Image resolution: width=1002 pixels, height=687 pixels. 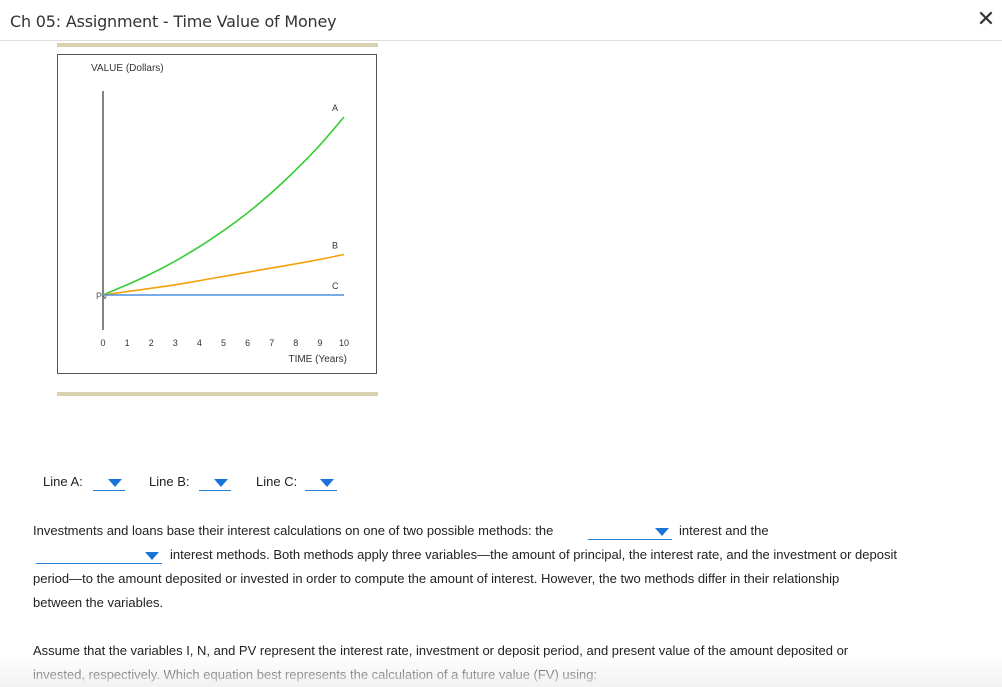 What do you see at coordinates (344, 343) in the screenshot?
I see `x-tick-label: 10` at bounding box center [344, 343].